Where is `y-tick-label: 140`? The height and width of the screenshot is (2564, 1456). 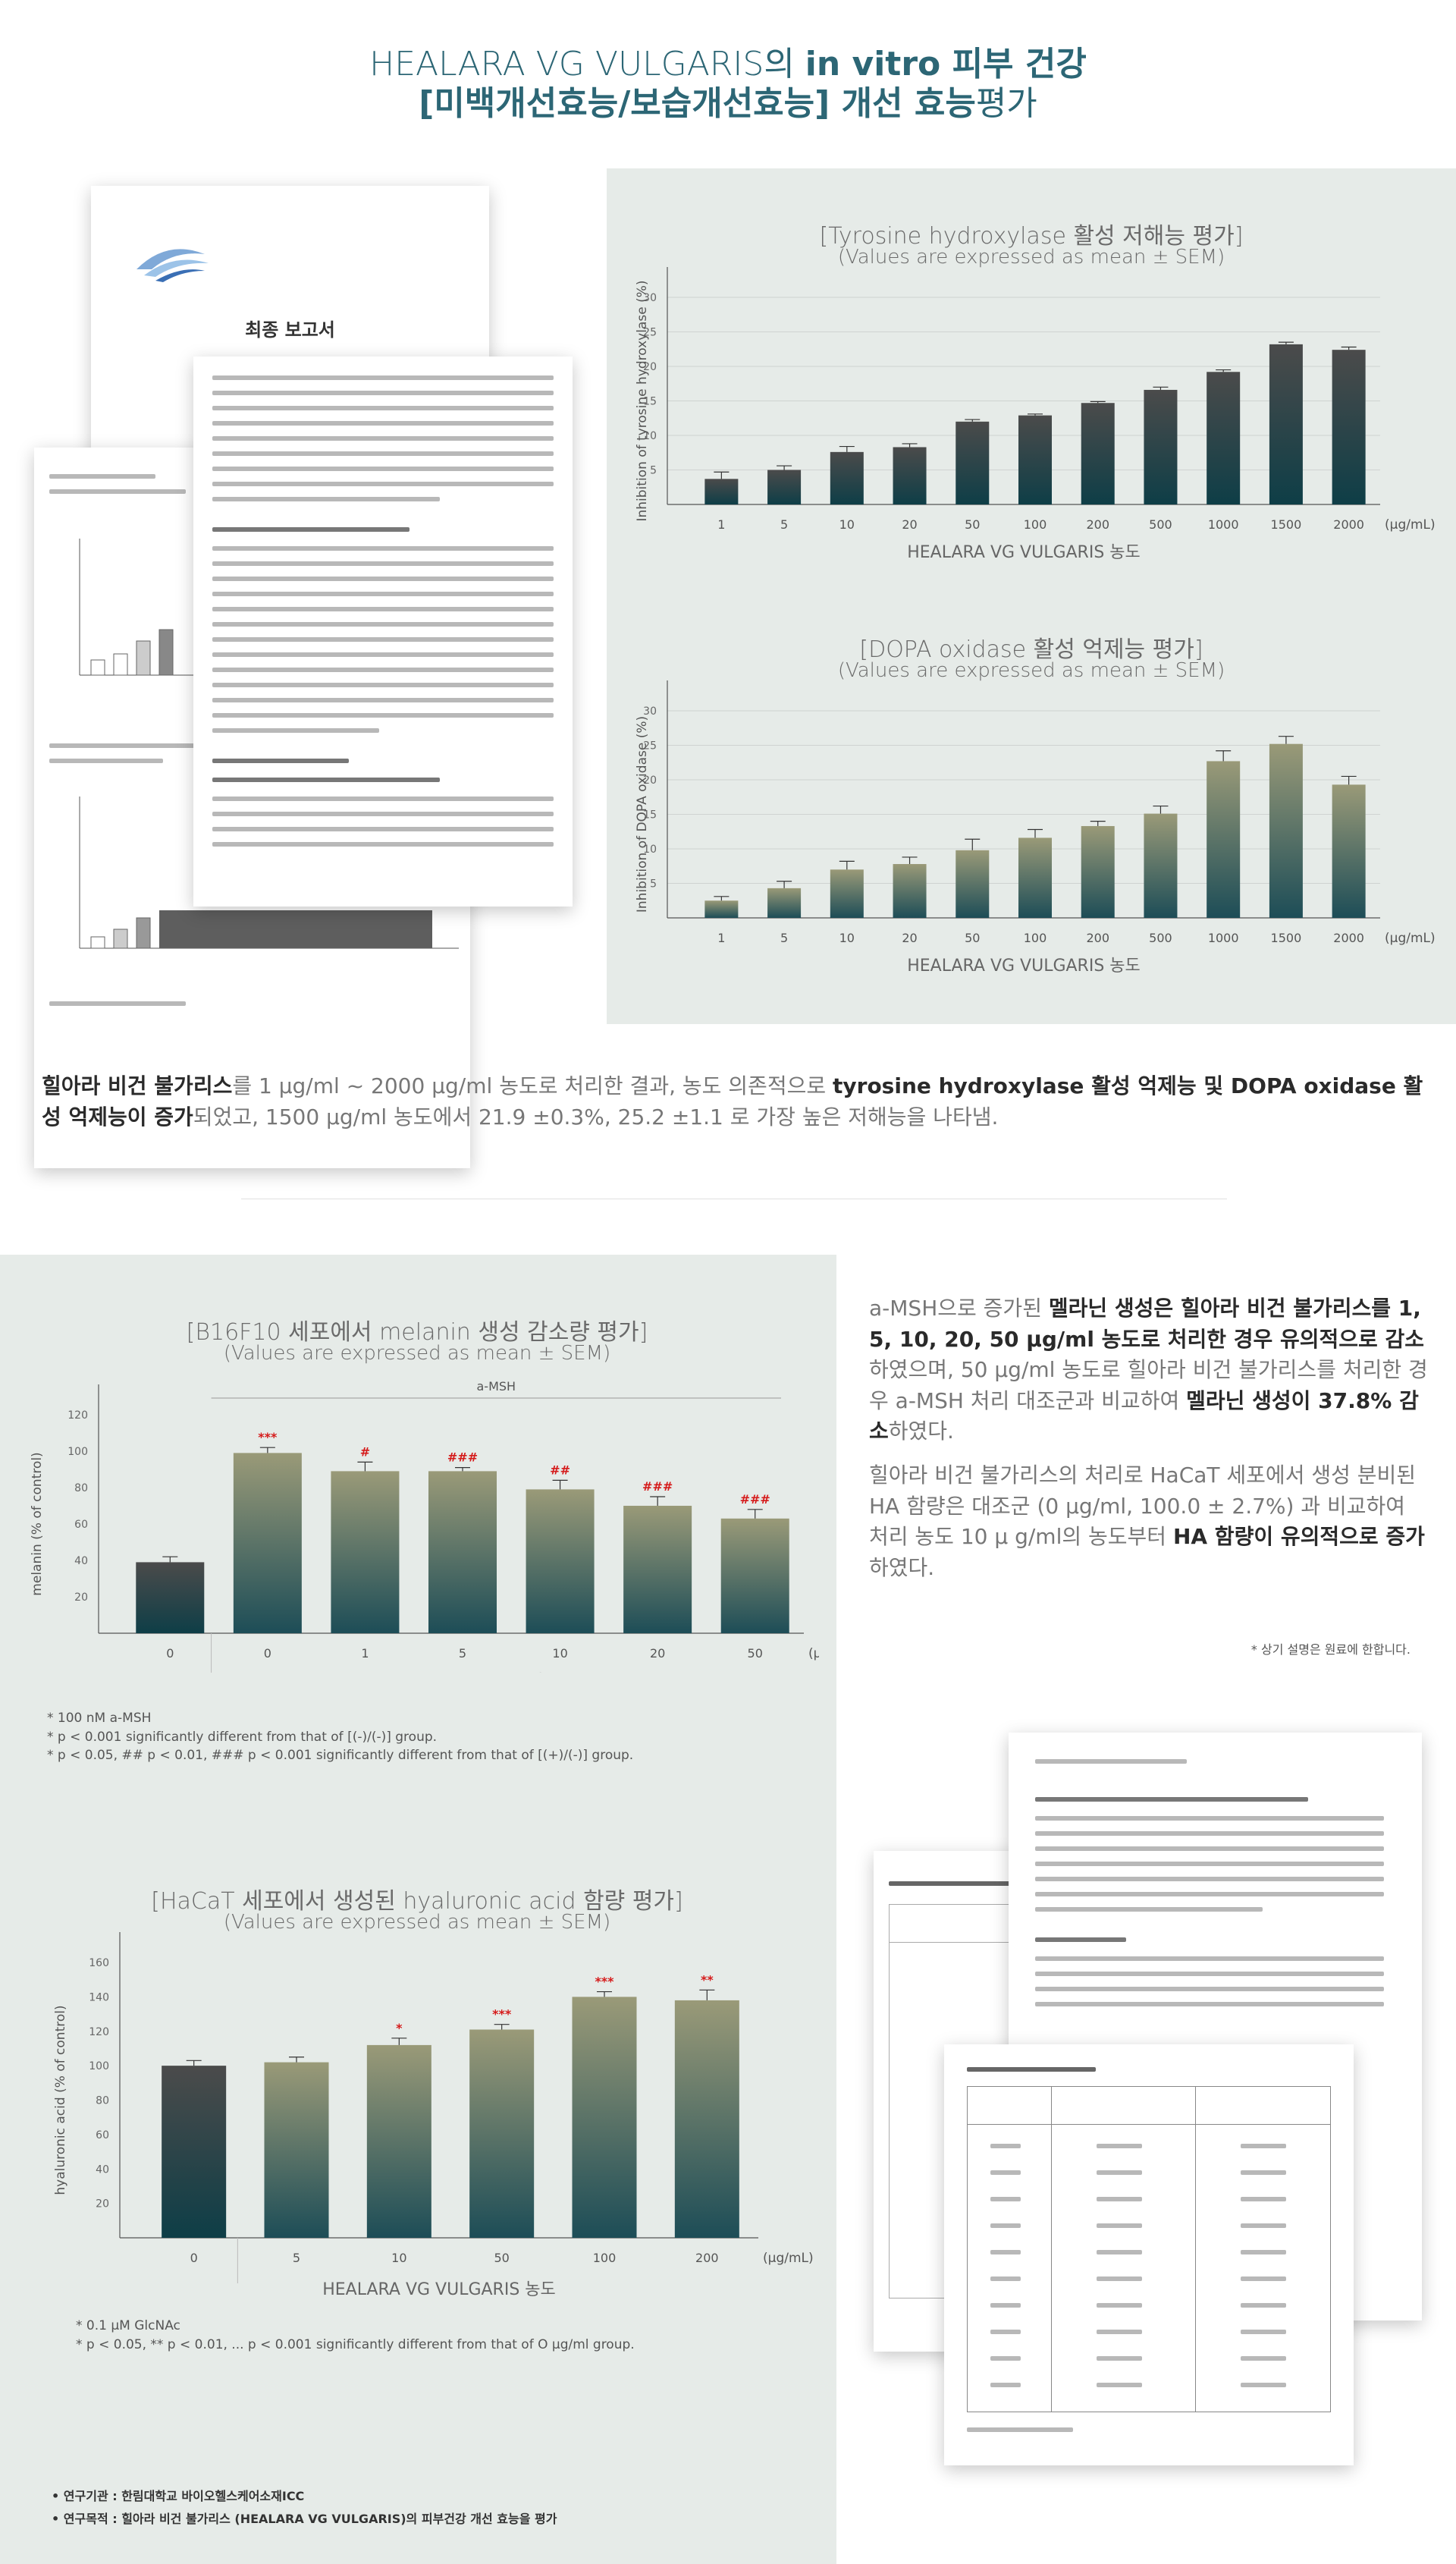
y-tick-label: 140 is located at coordinates (99, 1997).